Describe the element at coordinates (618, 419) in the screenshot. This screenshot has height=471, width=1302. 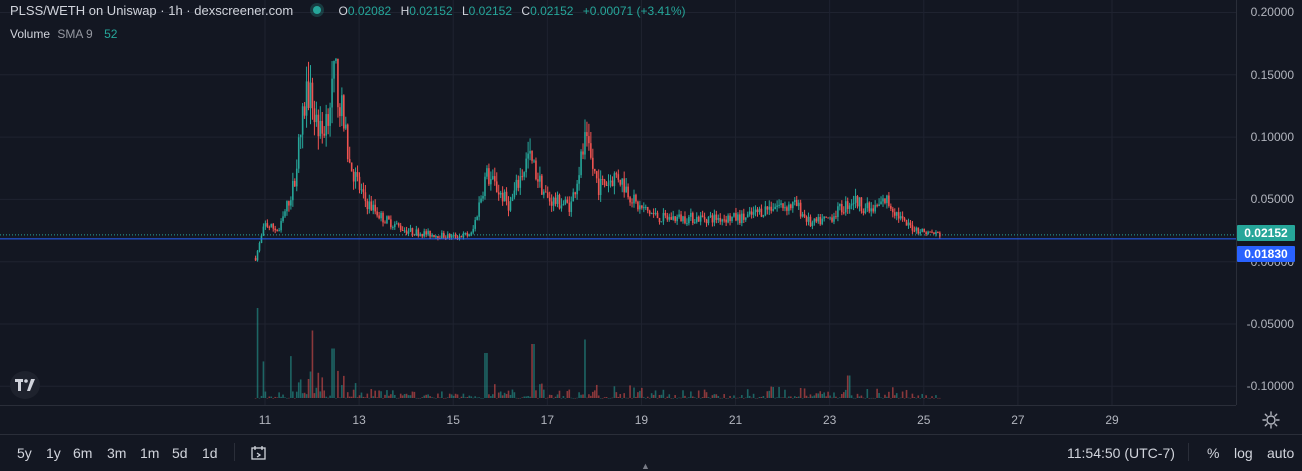
I see `time-axis: 11 13 15 17 19 21 23 25 27 29` at that location.